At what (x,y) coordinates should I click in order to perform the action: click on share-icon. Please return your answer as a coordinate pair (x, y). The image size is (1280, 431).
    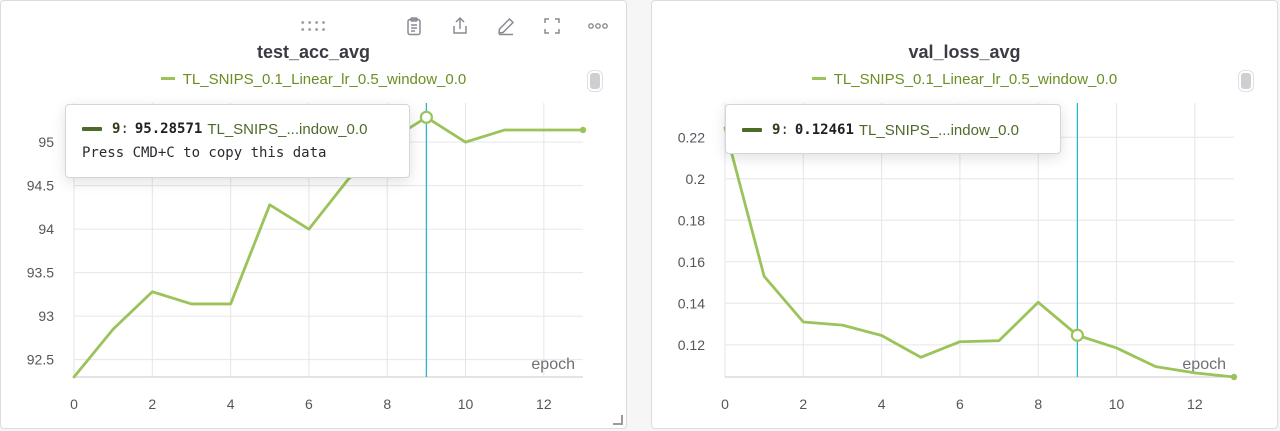
    Looking at the image, I should click on (460, 26).